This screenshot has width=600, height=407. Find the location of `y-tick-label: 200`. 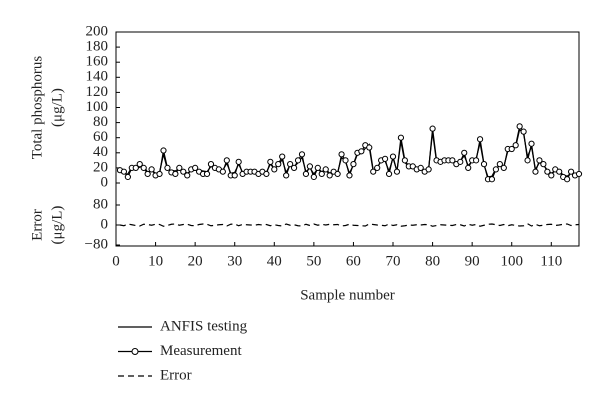

y-tick-label: 200 is located at coordinates (97, 31).